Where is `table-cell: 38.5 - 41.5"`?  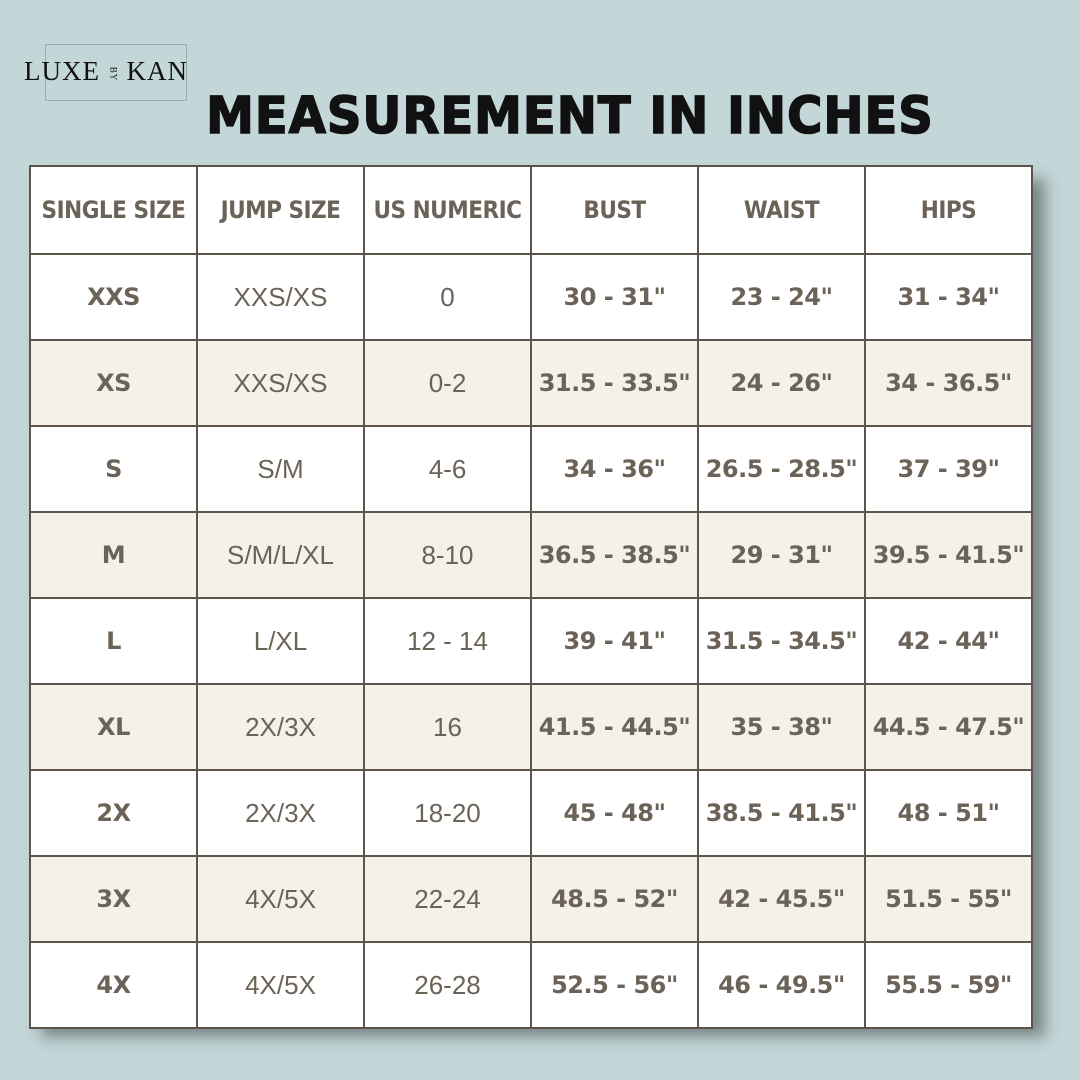 table-cell: 38.5 - 41.5" is located at coordinates (781, 813).